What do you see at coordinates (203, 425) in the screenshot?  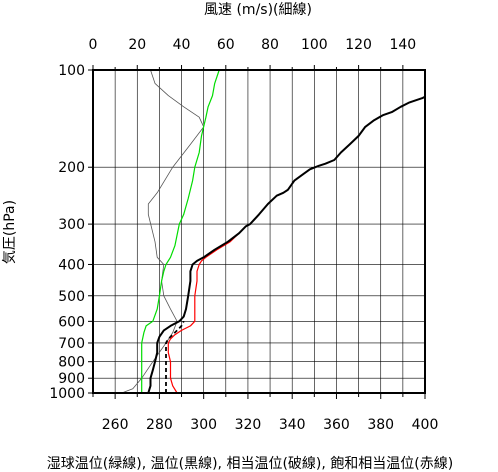 I see `bottom-tick-label: 300` at bounding box center [203, 425].